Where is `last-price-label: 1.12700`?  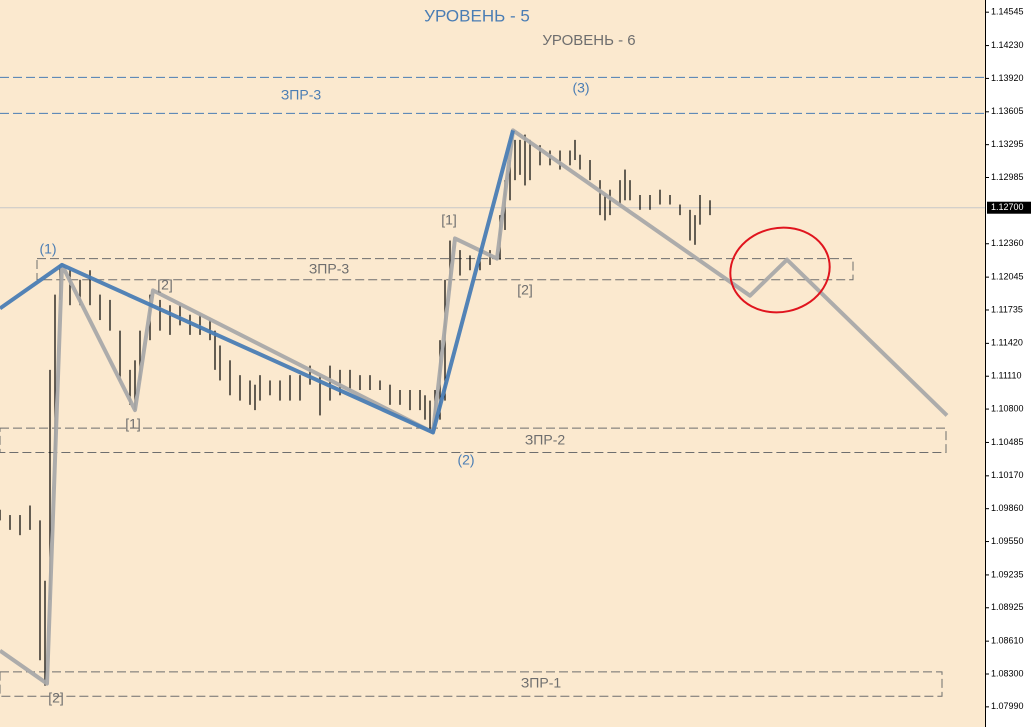 last-price-label: 1.12700 is located at coordinates (1007, 207).